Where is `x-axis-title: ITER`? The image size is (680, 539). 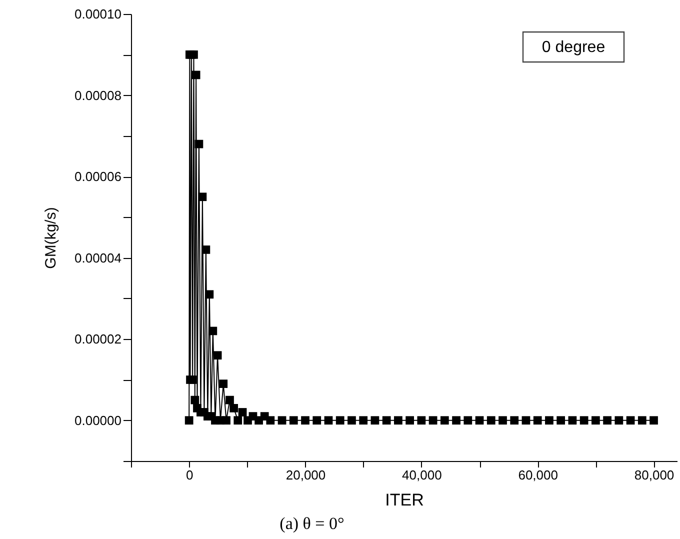
x-axis-title: ITER is located at coordinates (404, 500).